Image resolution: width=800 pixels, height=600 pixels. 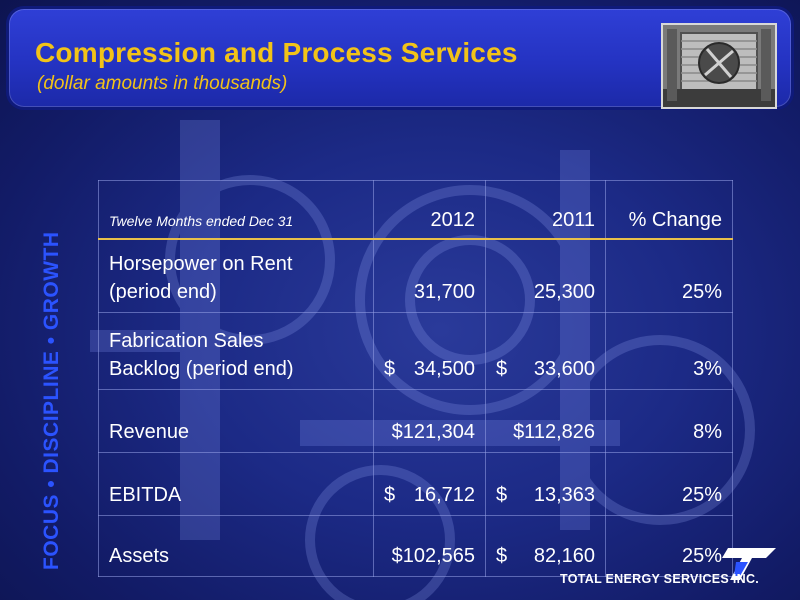 I want to click on row-label: EBITDA, so click(x=236, y=484).